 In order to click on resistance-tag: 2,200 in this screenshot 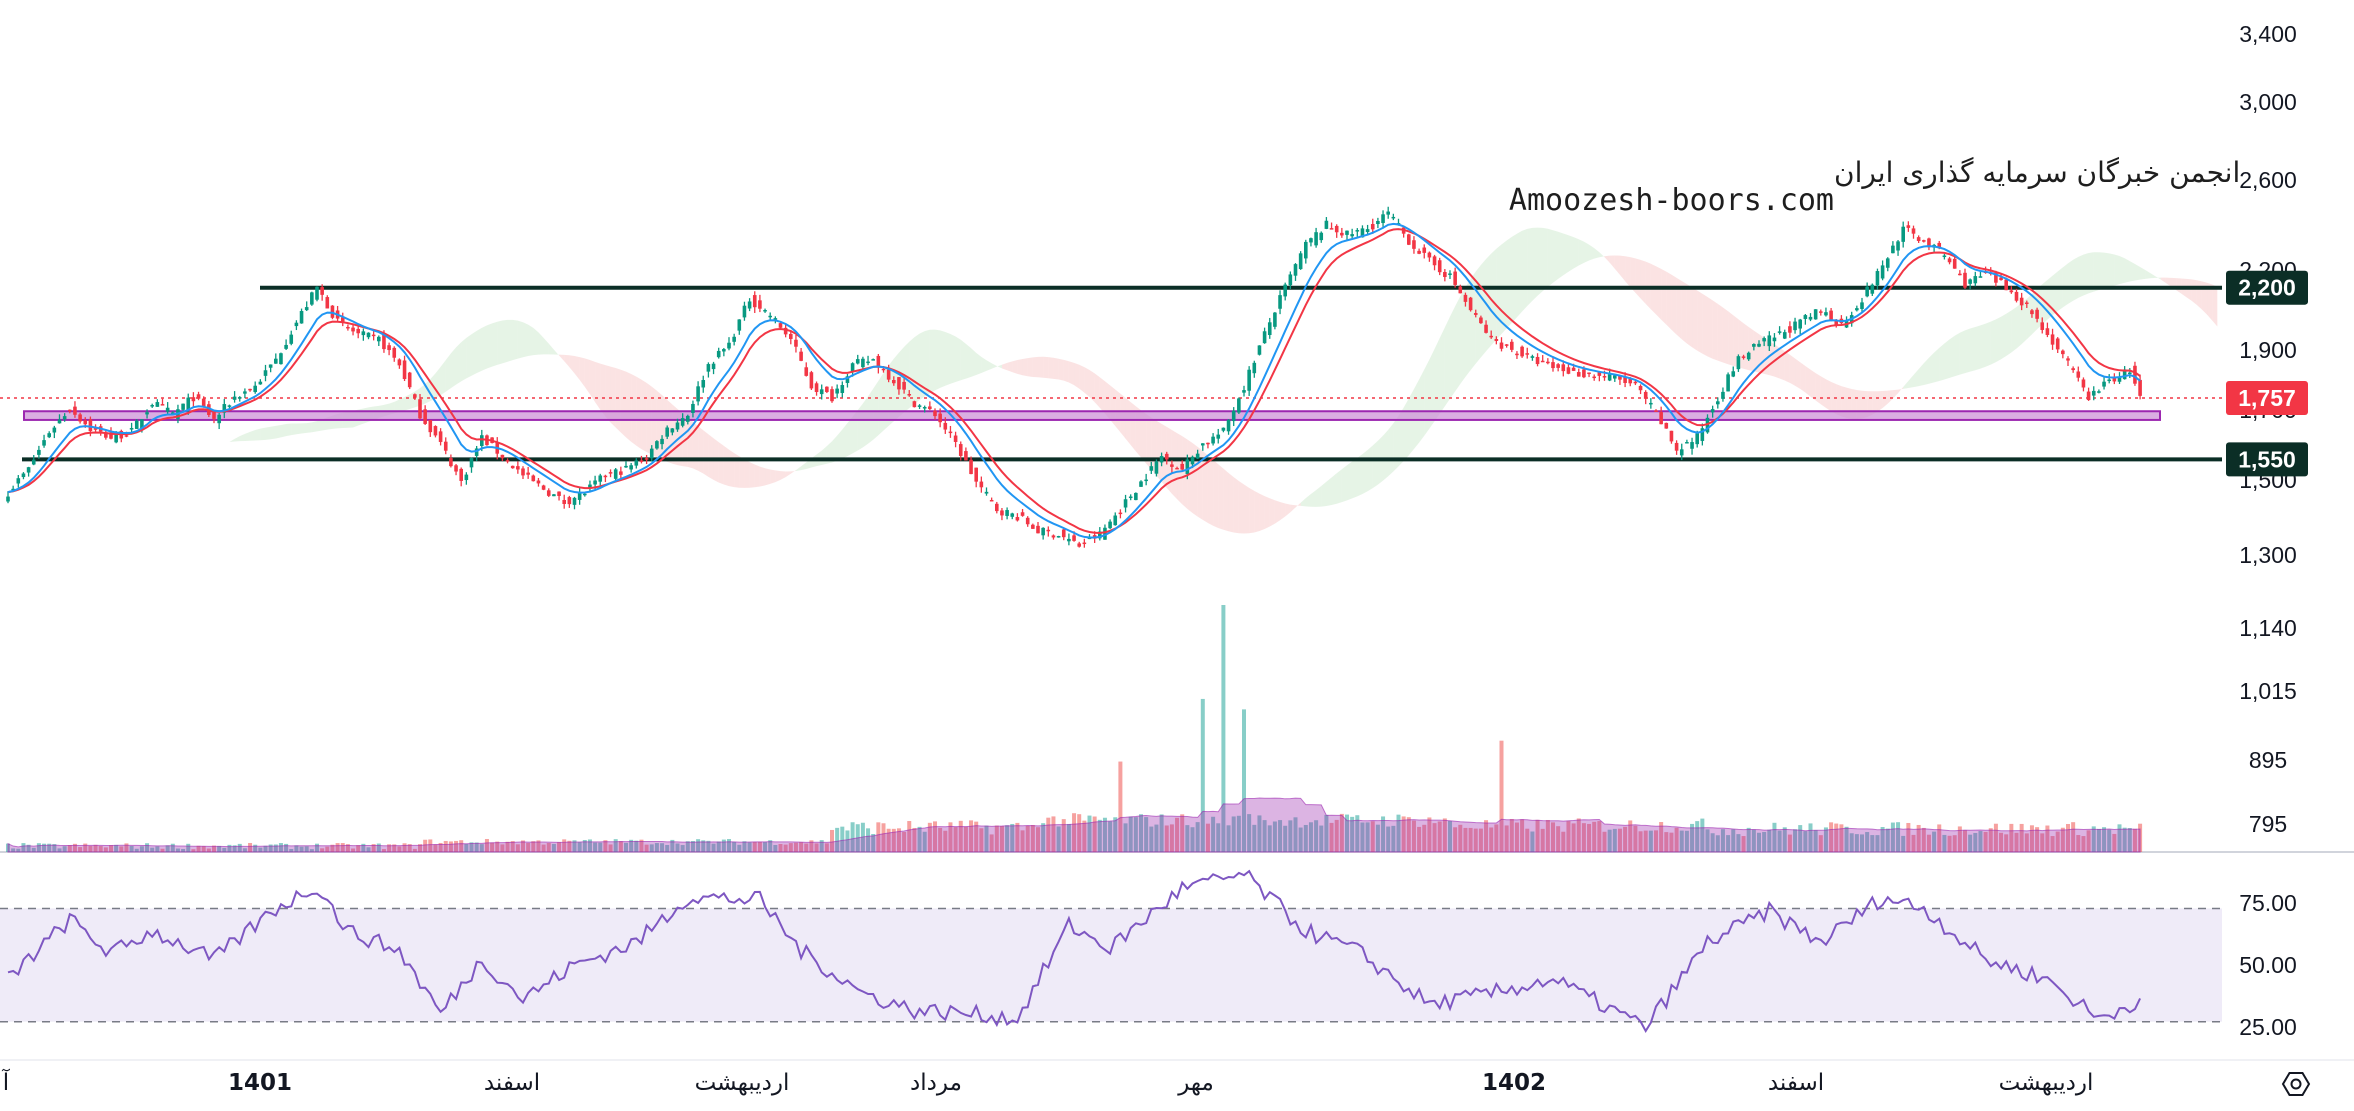, I will do `click(2267, 287)`.